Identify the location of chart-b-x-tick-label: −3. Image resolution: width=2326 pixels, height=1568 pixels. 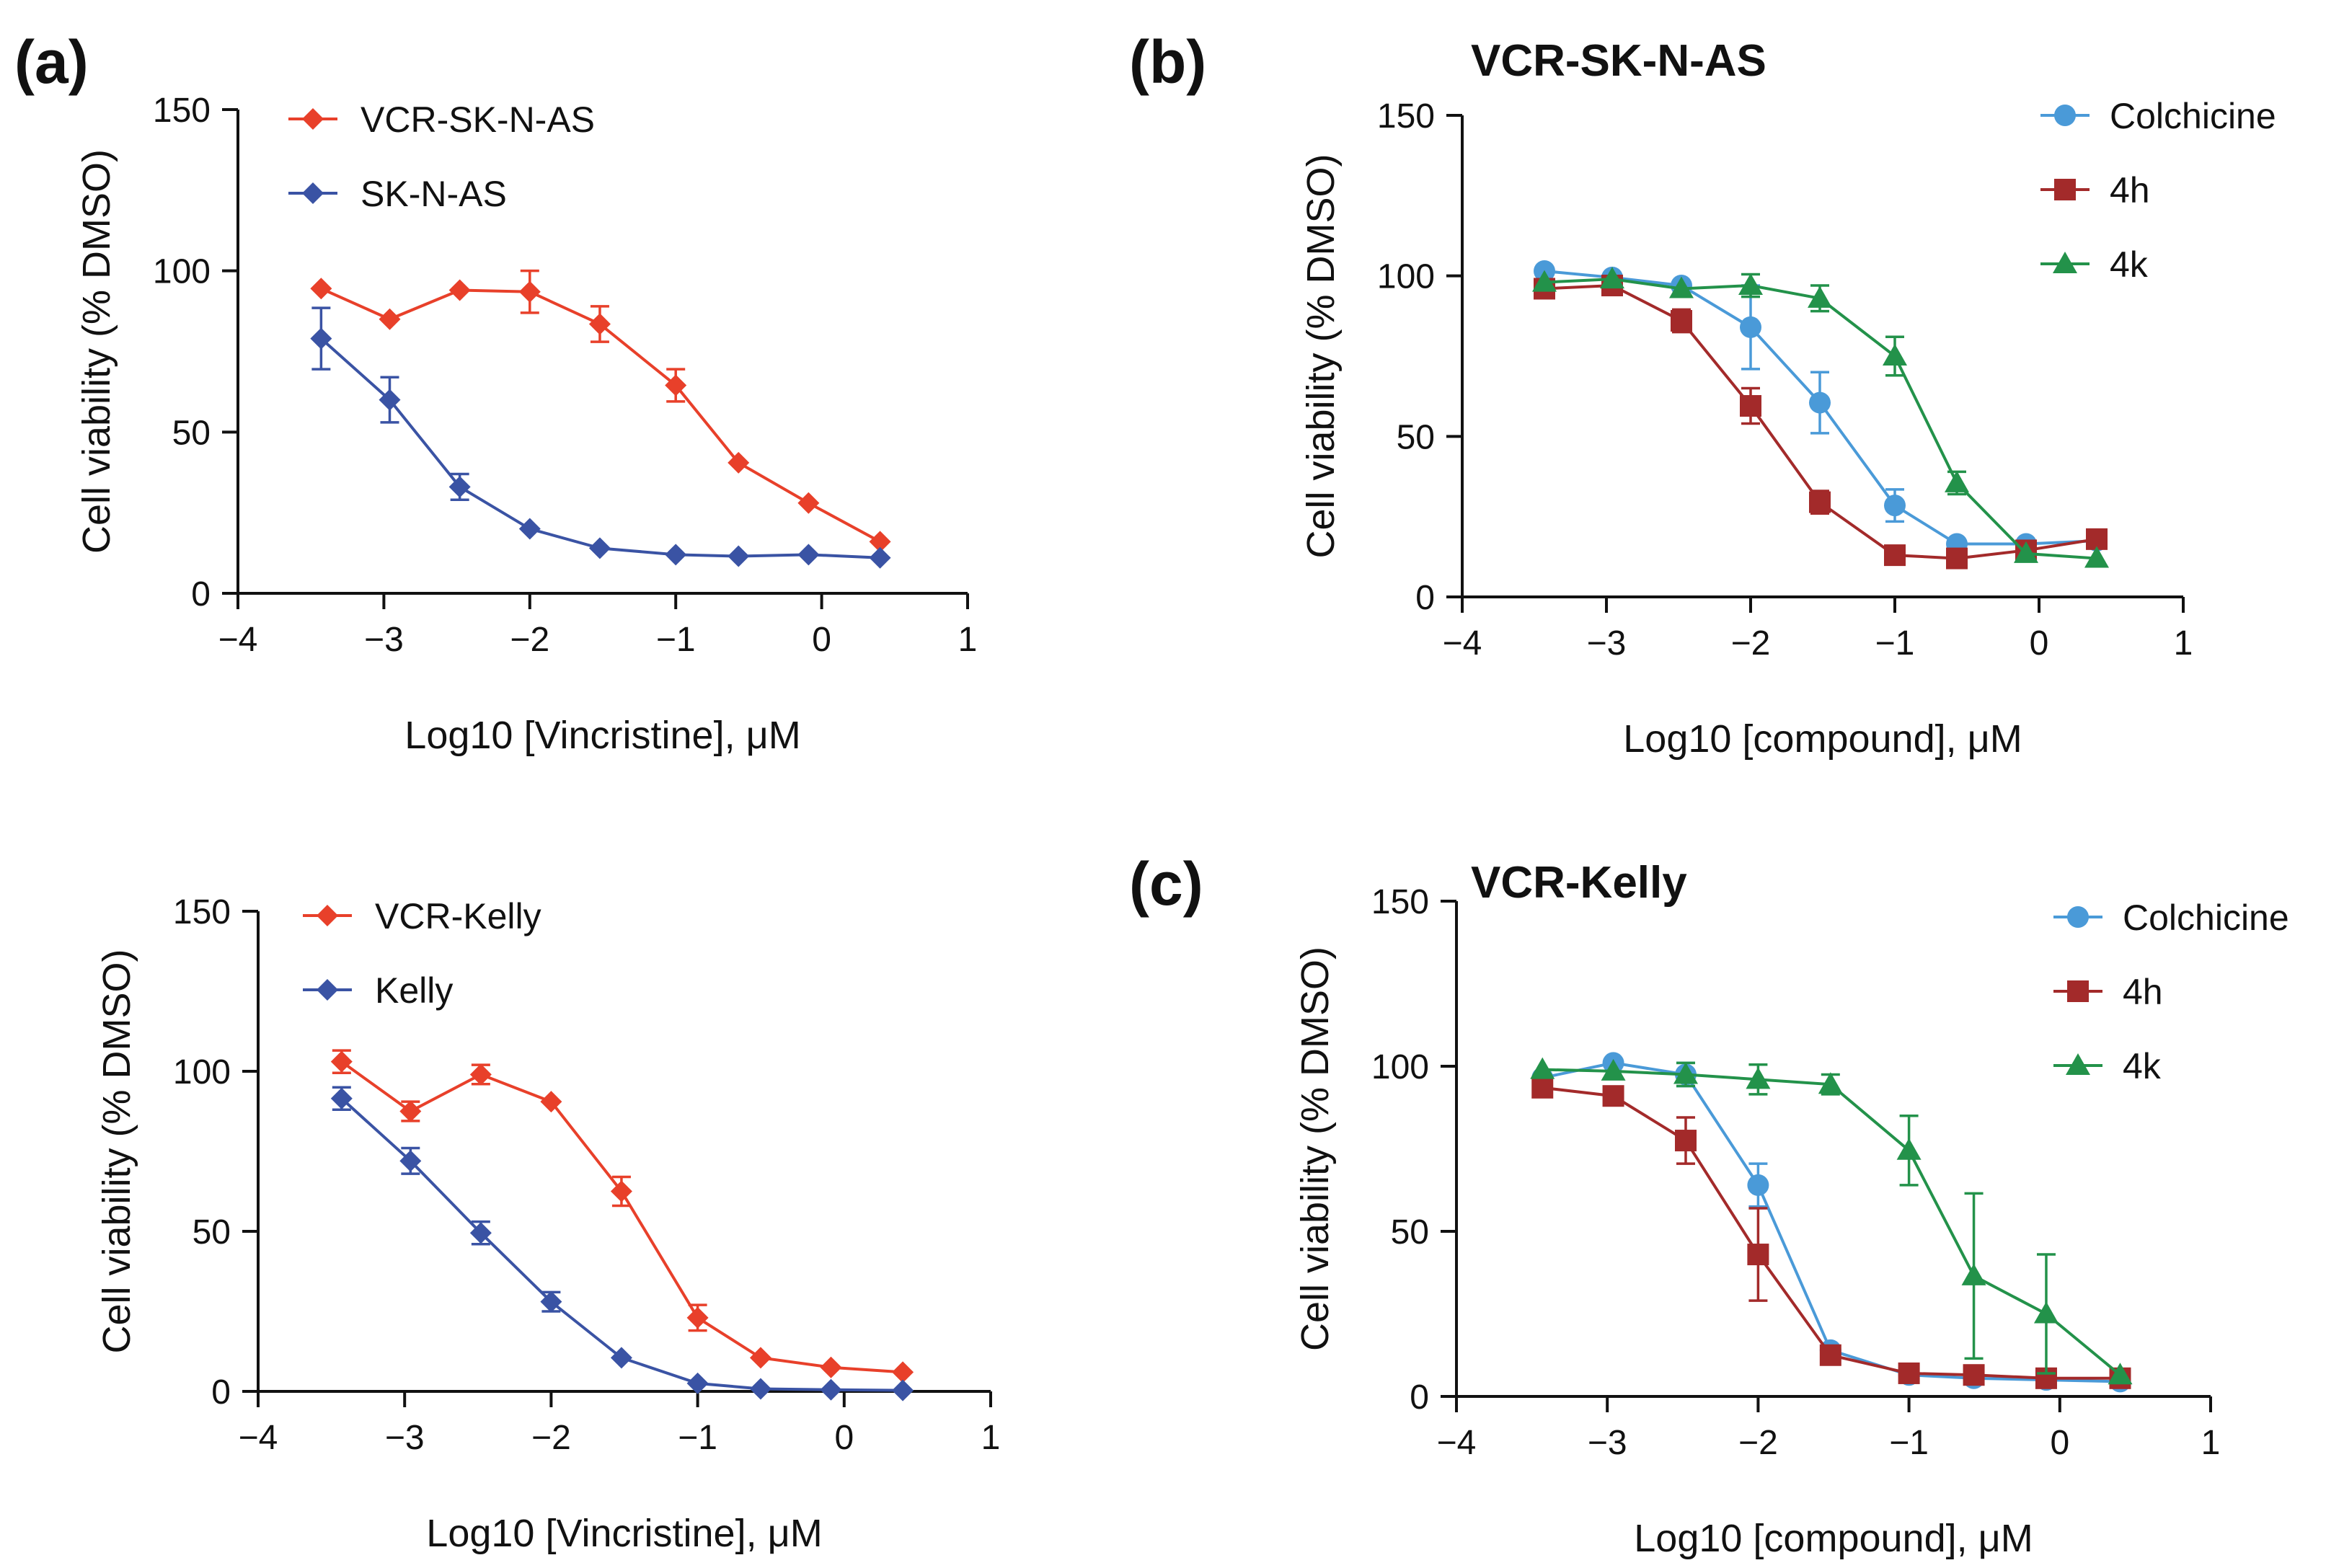
(1607, 643).